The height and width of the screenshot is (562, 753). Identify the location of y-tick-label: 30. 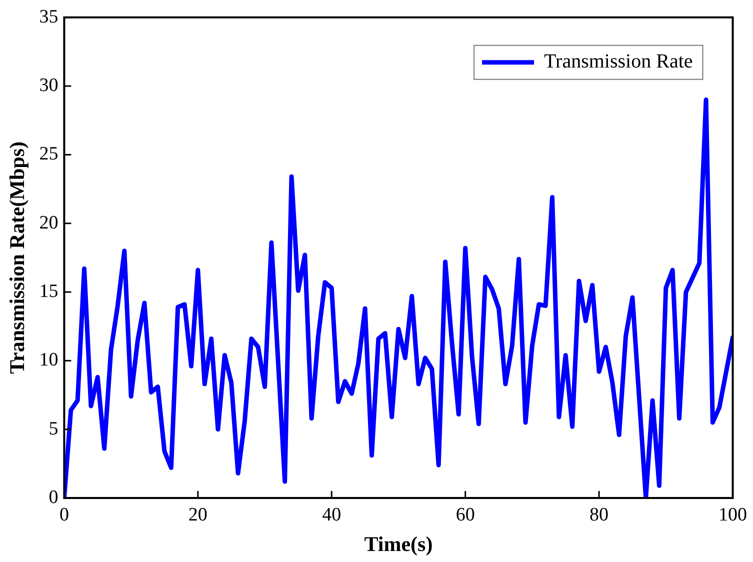
(48, 85).